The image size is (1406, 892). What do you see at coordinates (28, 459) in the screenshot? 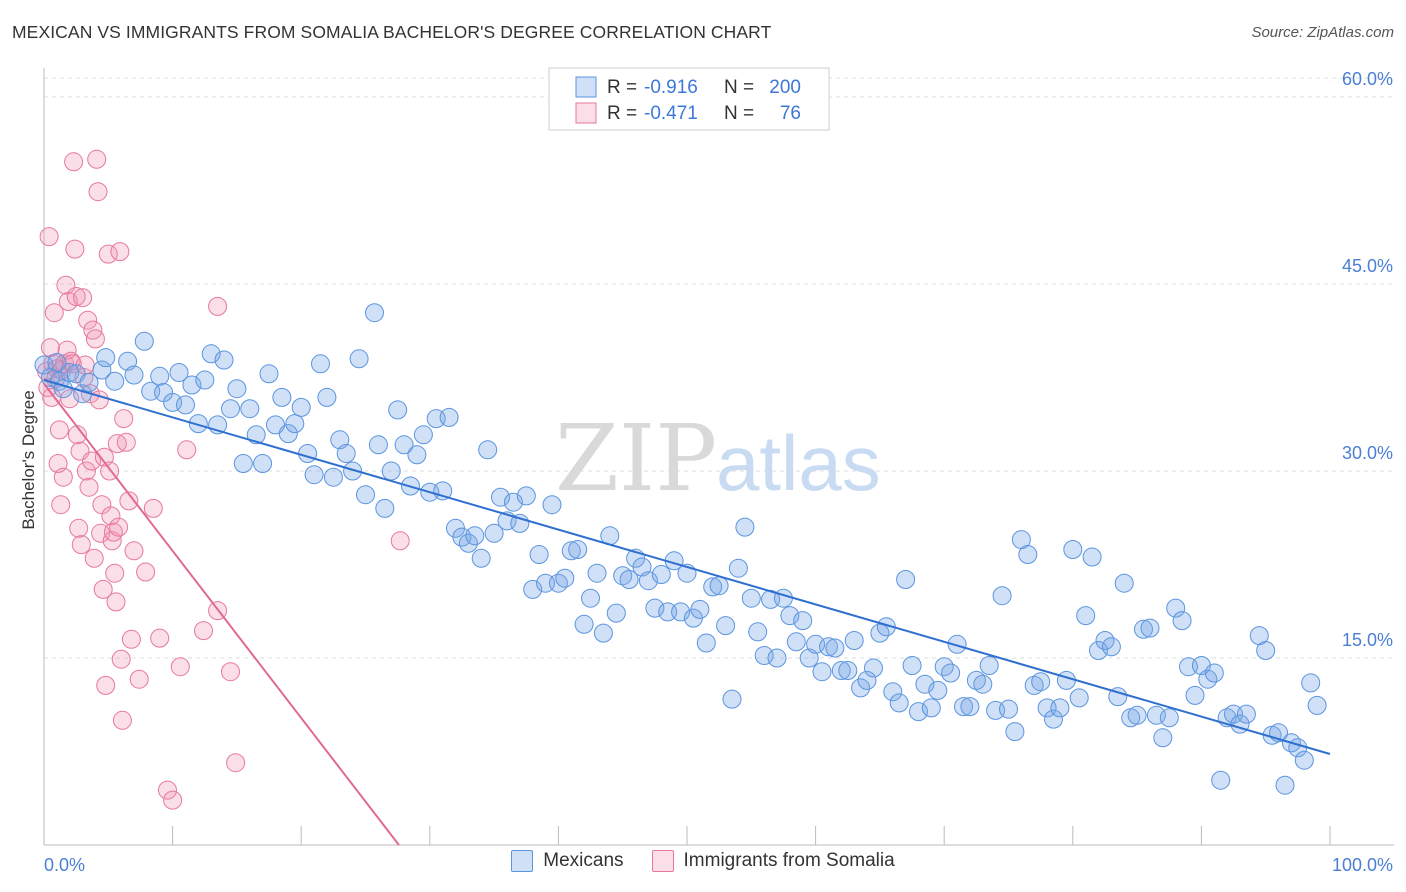
I see `y-axis-label: Bachelor's Degree` at bounding box center [28, 459].